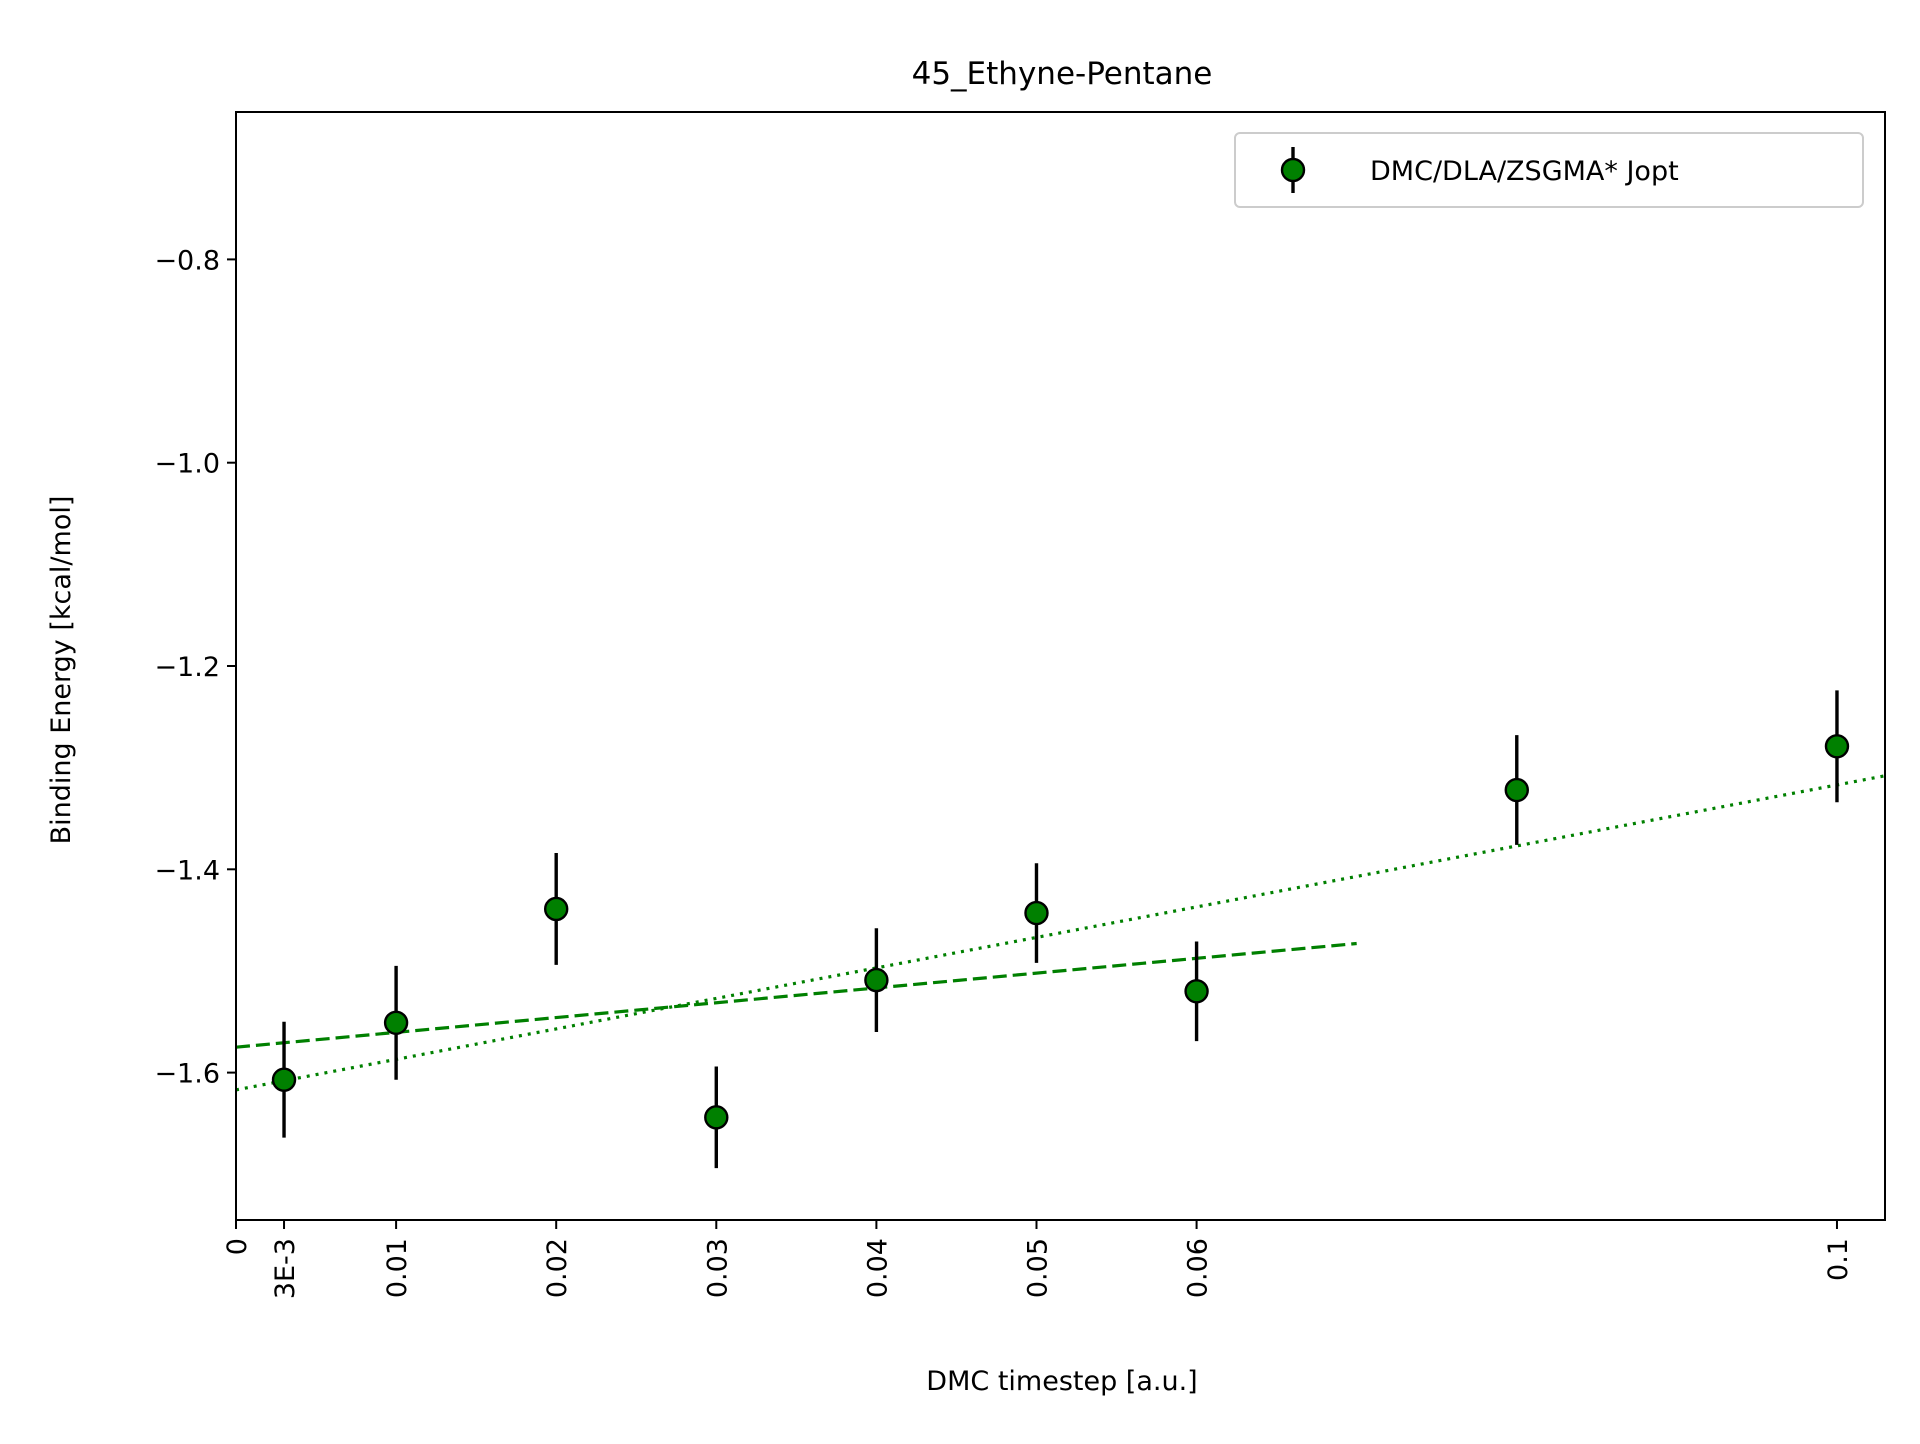 Image resolution: width=1920 pixels, height=1444 pixels. Describe the element at coordinates (1062, 74) in the screenshot. I see `chart-title: 45_Ethyne-Pentane` at that location.